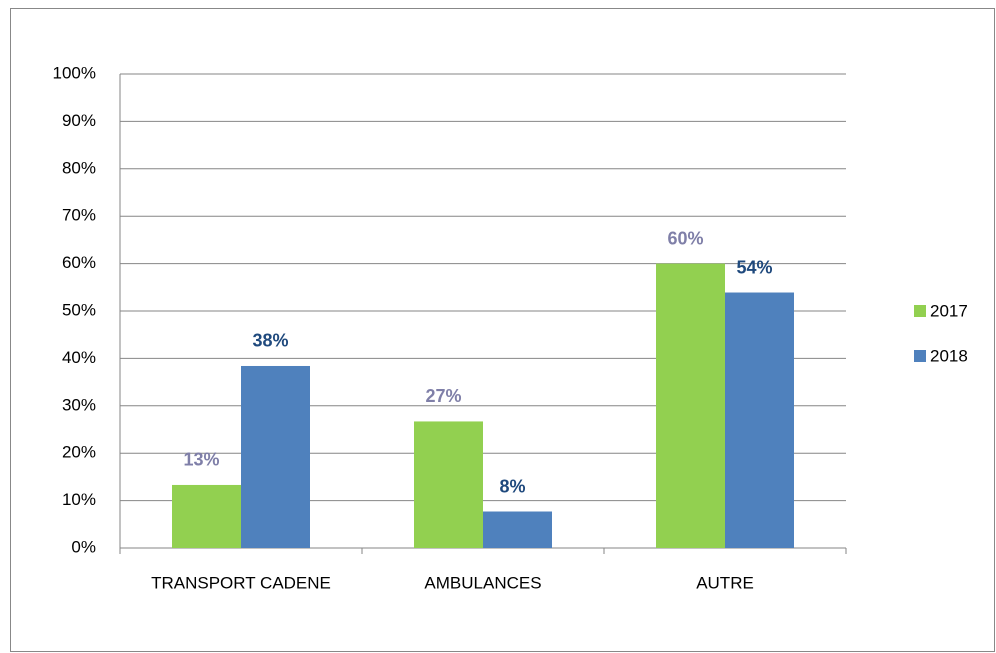  Describe the element at coordinates (512, 486) in the screenshot. I see `value-label: 8%` at that location.